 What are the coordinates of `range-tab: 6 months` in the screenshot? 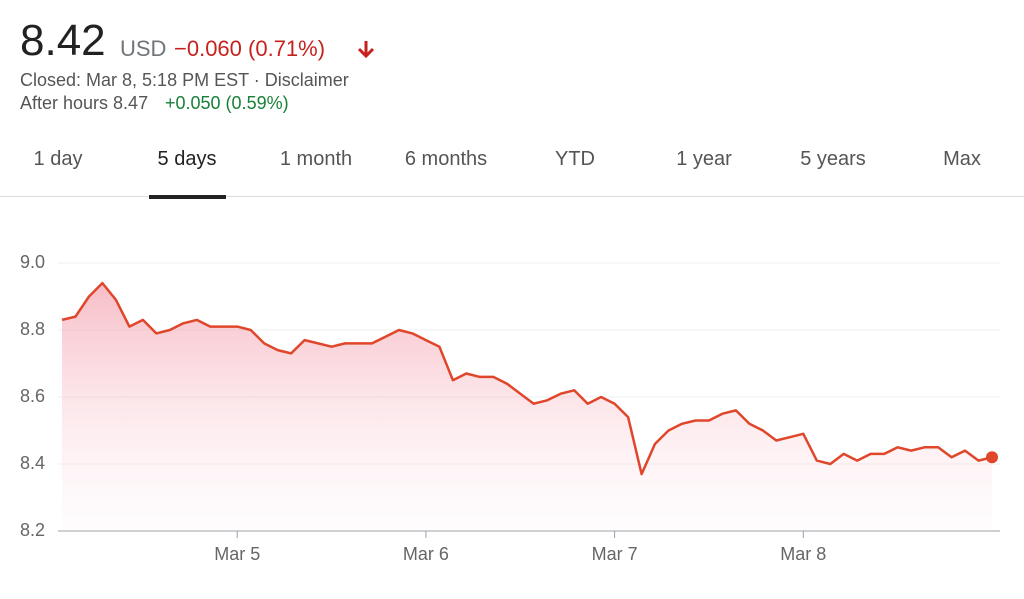 It's located at (446, 159).